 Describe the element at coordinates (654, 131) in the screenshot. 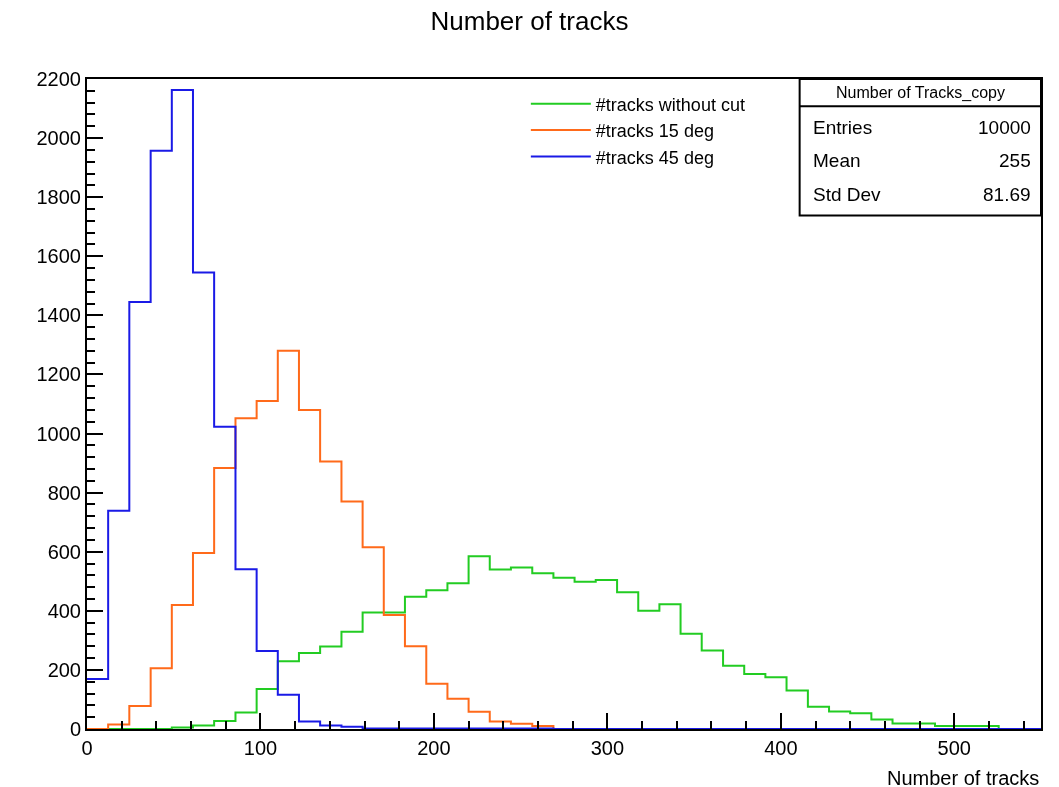

I see `legend-label: #tracks 15 deg` at that location.